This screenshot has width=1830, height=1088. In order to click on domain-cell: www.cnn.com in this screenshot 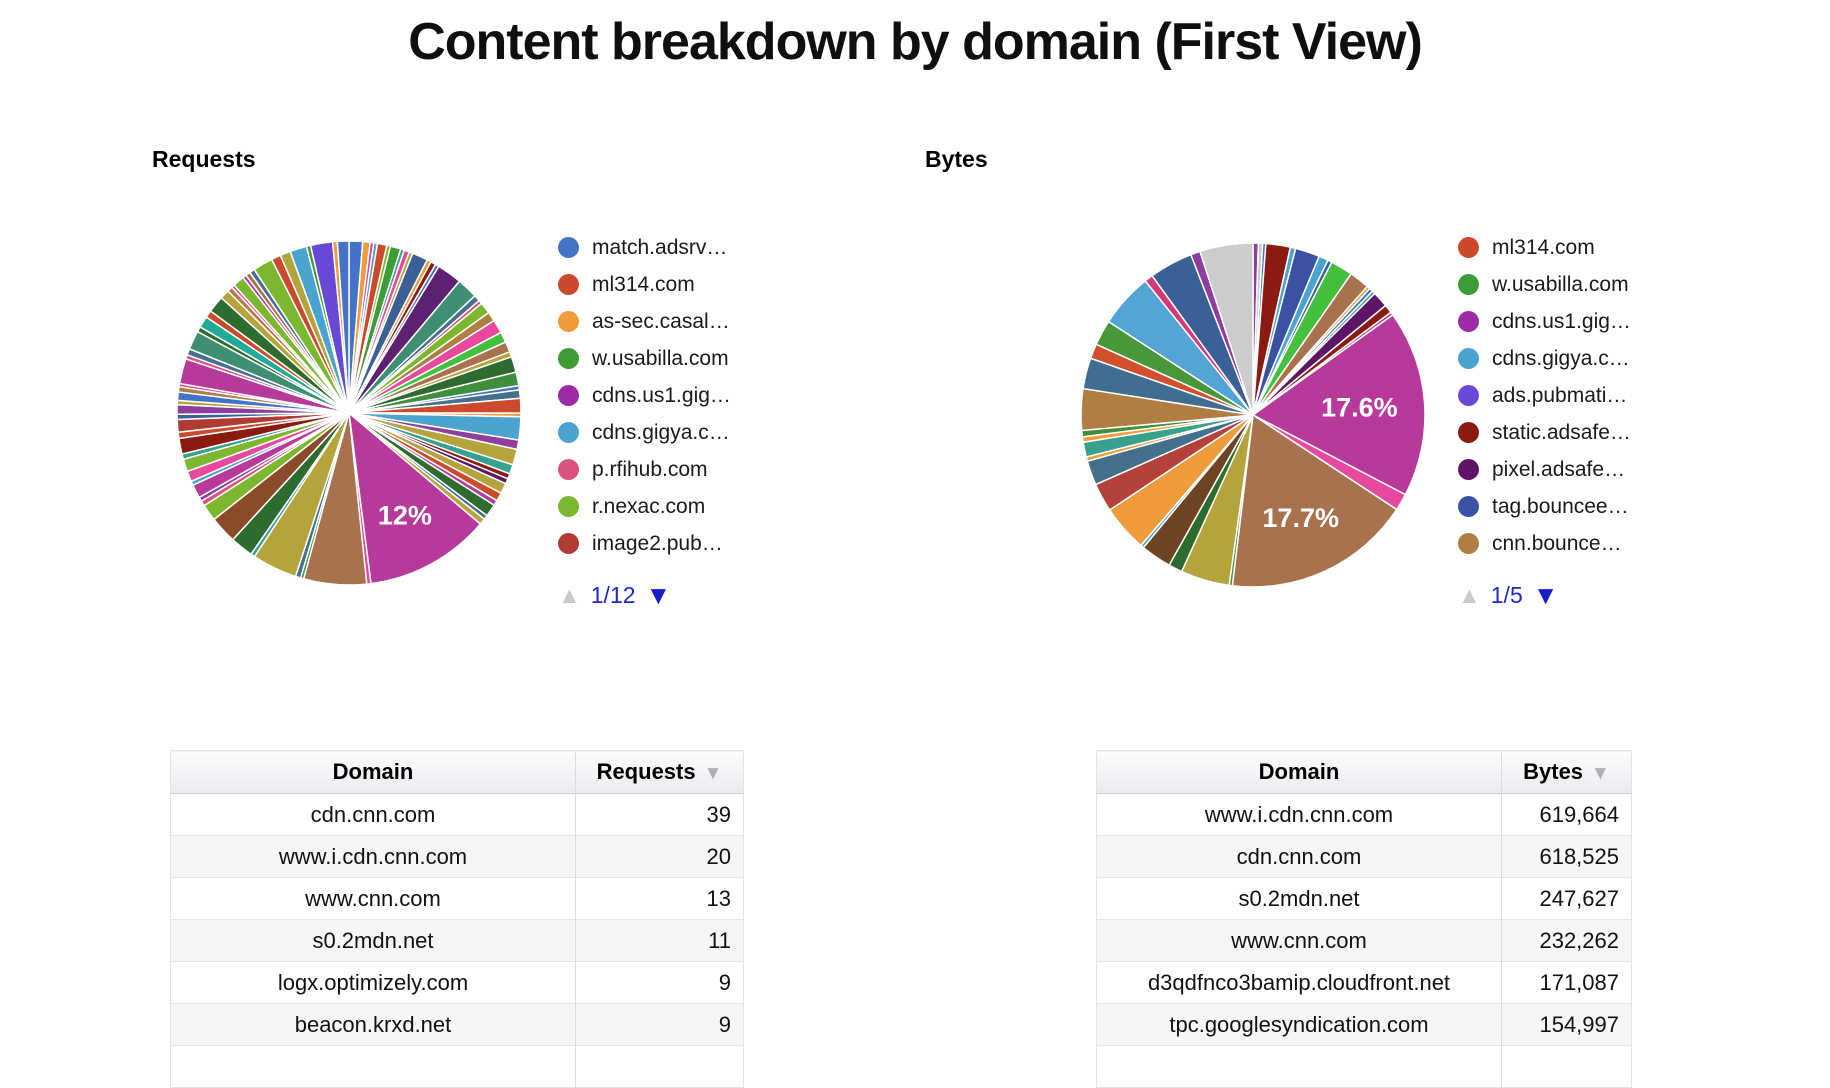, I will do `click(373, 898)`.